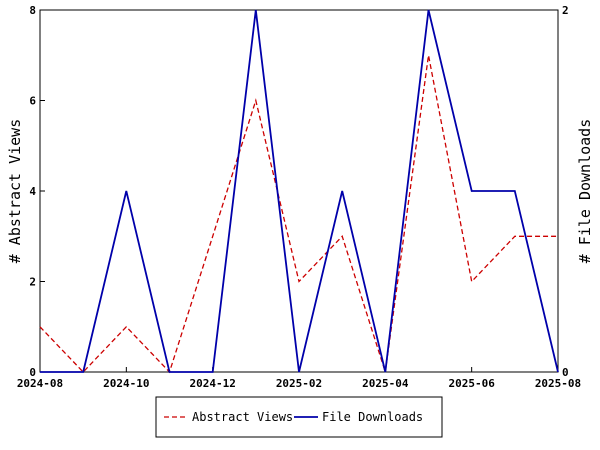 The image size is (600, 450). I want to click on x-tick-label: 2024-12, so click(212, 383).